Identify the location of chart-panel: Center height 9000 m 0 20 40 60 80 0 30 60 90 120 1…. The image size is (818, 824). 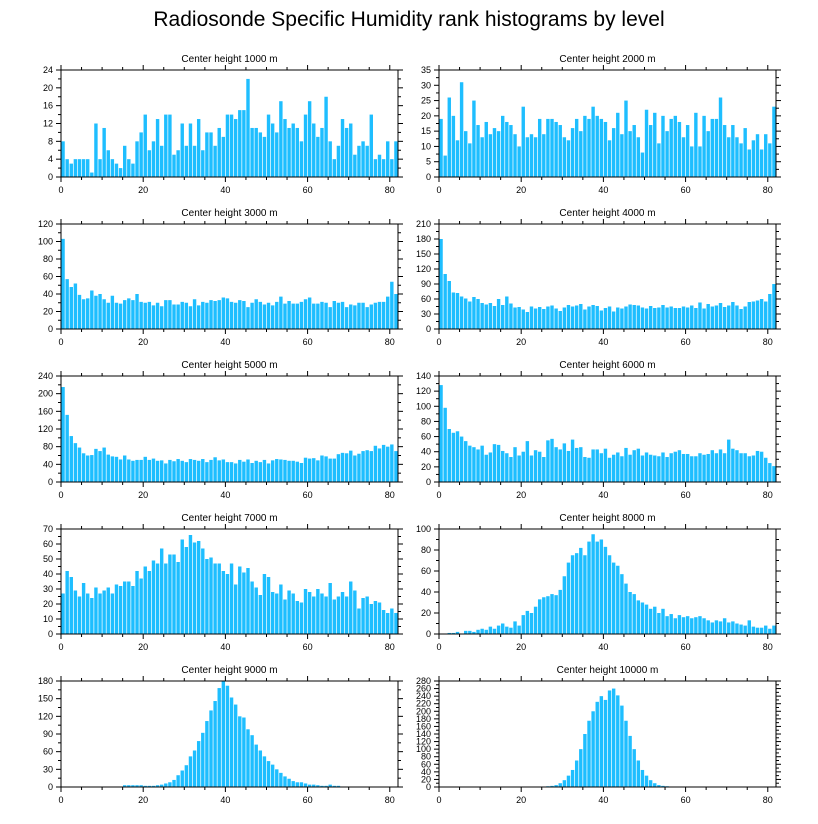
(220, 735).